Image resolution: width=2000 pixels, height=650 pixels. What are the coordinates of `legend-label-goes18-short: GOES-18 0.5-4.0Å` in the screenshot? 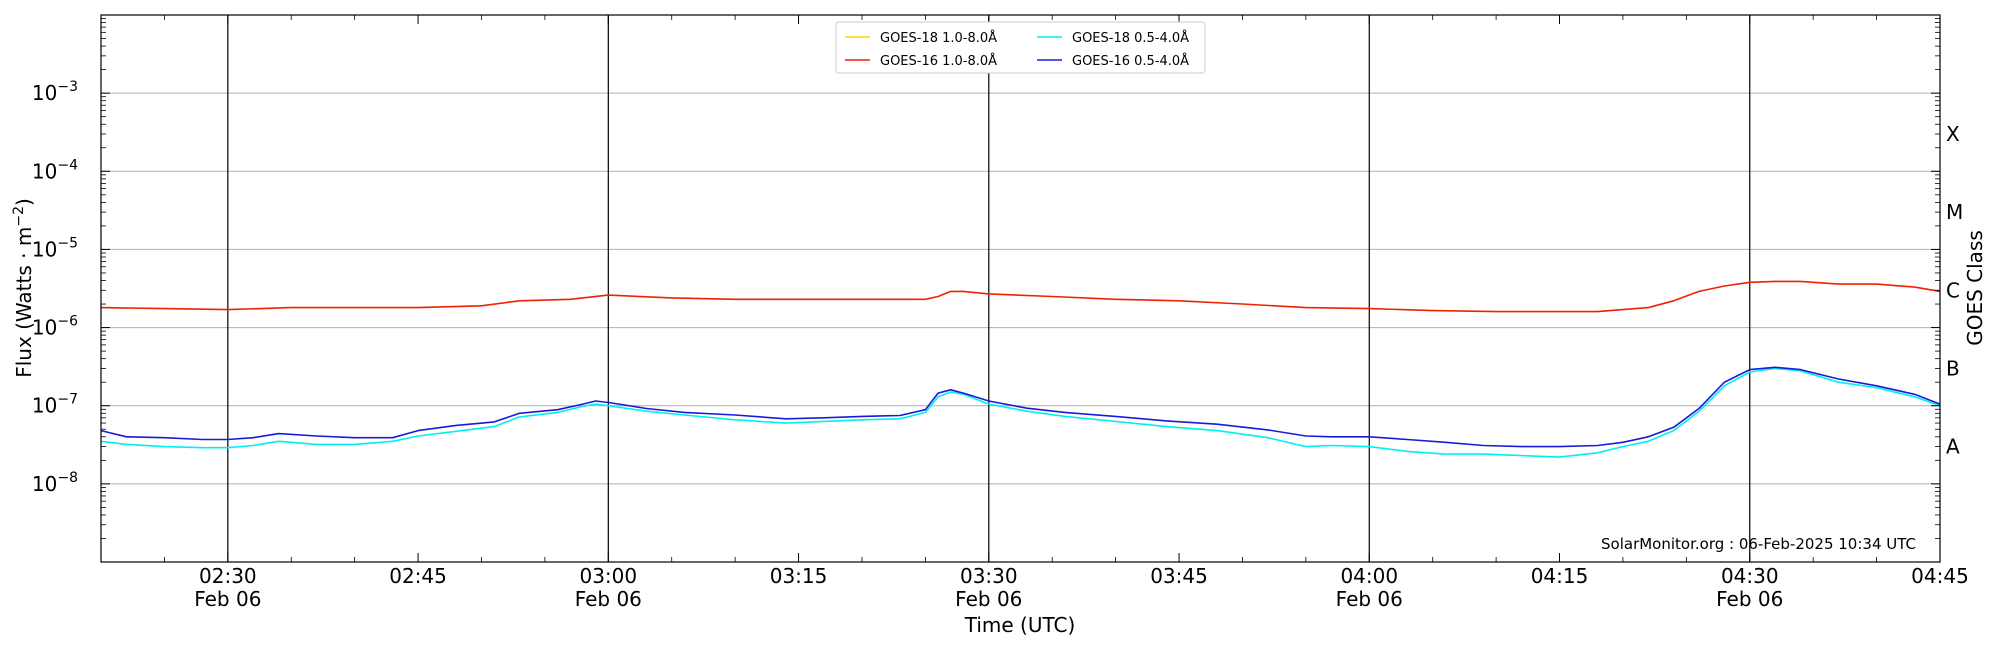 It's located at (1130, 38).